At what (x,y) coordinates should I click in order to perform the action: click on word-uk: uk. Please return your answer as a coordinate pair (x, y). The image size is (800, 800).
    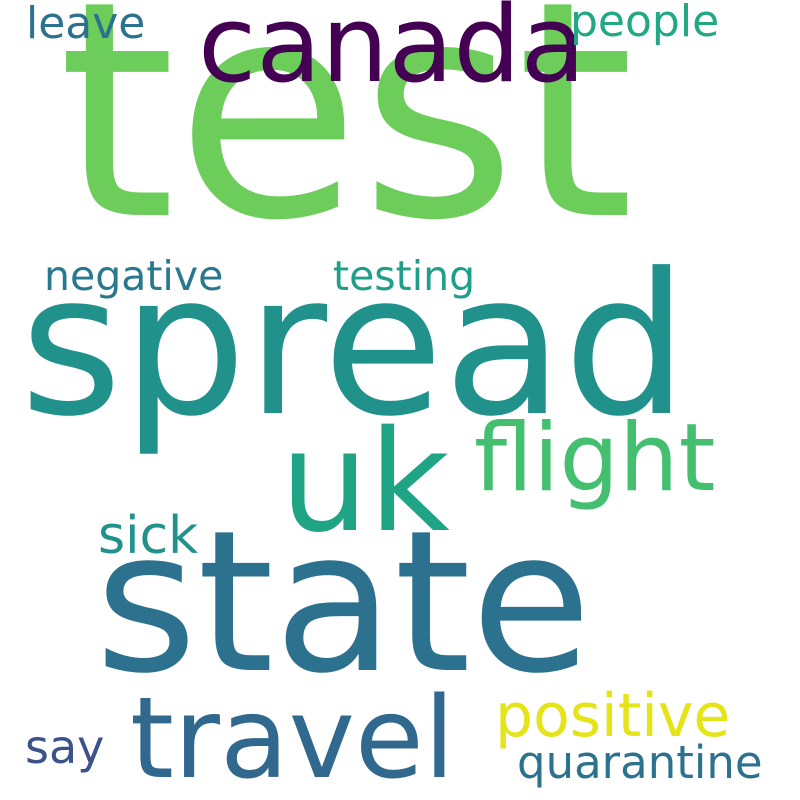
    Looking at the image, I should click on (365, 482).